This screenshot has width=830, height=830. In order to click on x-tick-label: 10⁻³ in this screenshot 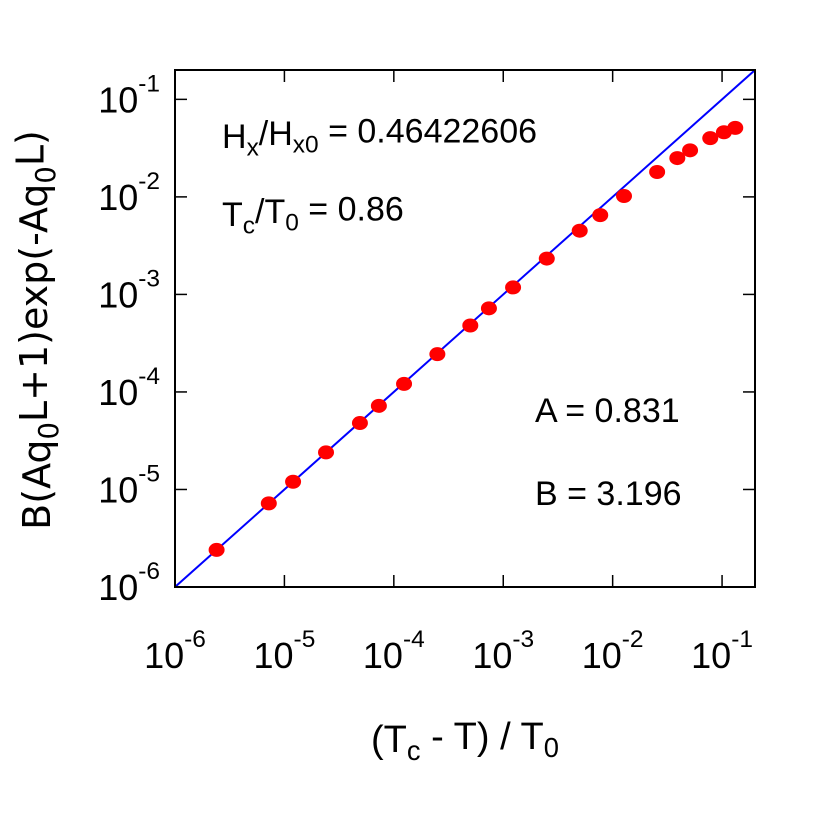, I will do `click(503, 651)`.